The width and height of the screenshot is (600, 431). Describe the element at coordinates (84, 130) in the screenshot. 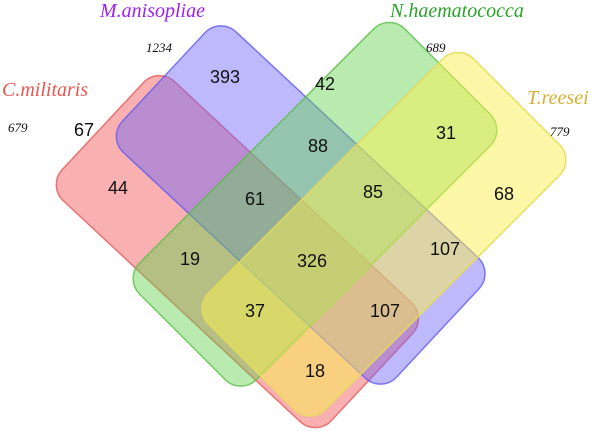

I see `region-count: 67` at that location.